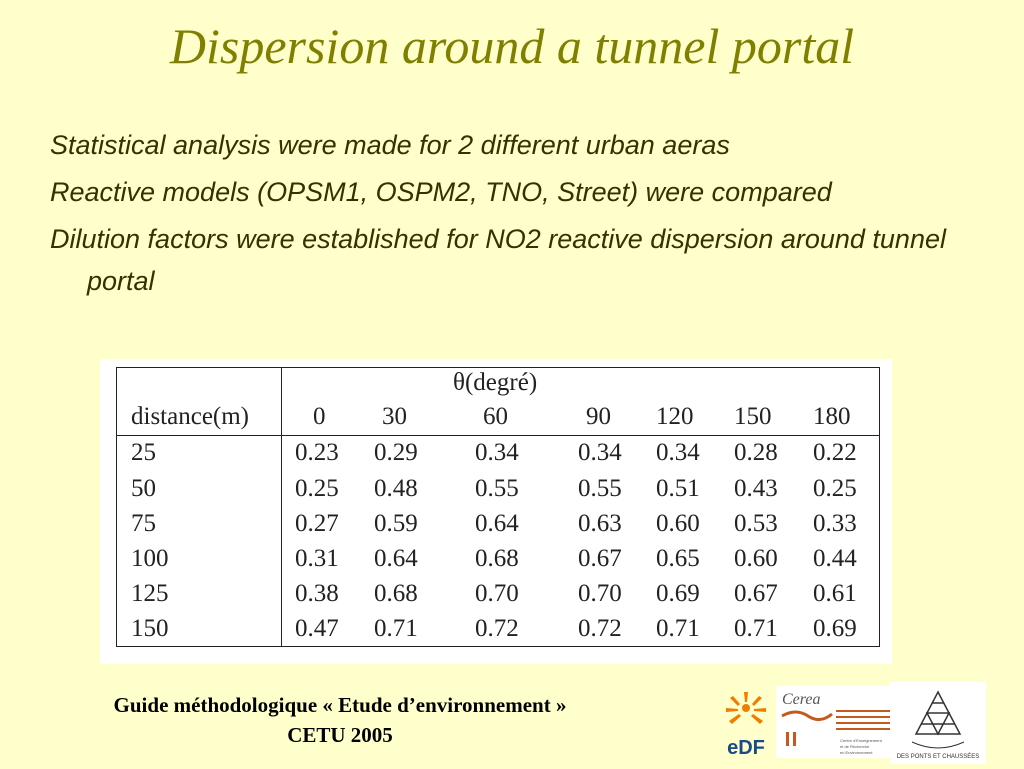 The width and height of the screenshot is (1024, 769). What do you see at coordinates (143, 523) in the screenshot?
I see `distance-cell: 75` at bounding box center [143, 523].